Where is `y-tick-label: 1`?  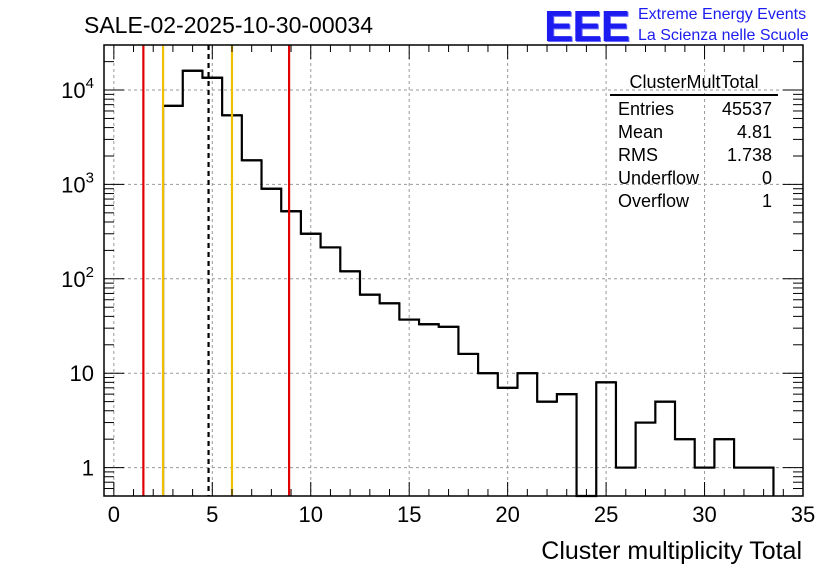 y-tick-label: 1 is located at coordinates (88, 468).